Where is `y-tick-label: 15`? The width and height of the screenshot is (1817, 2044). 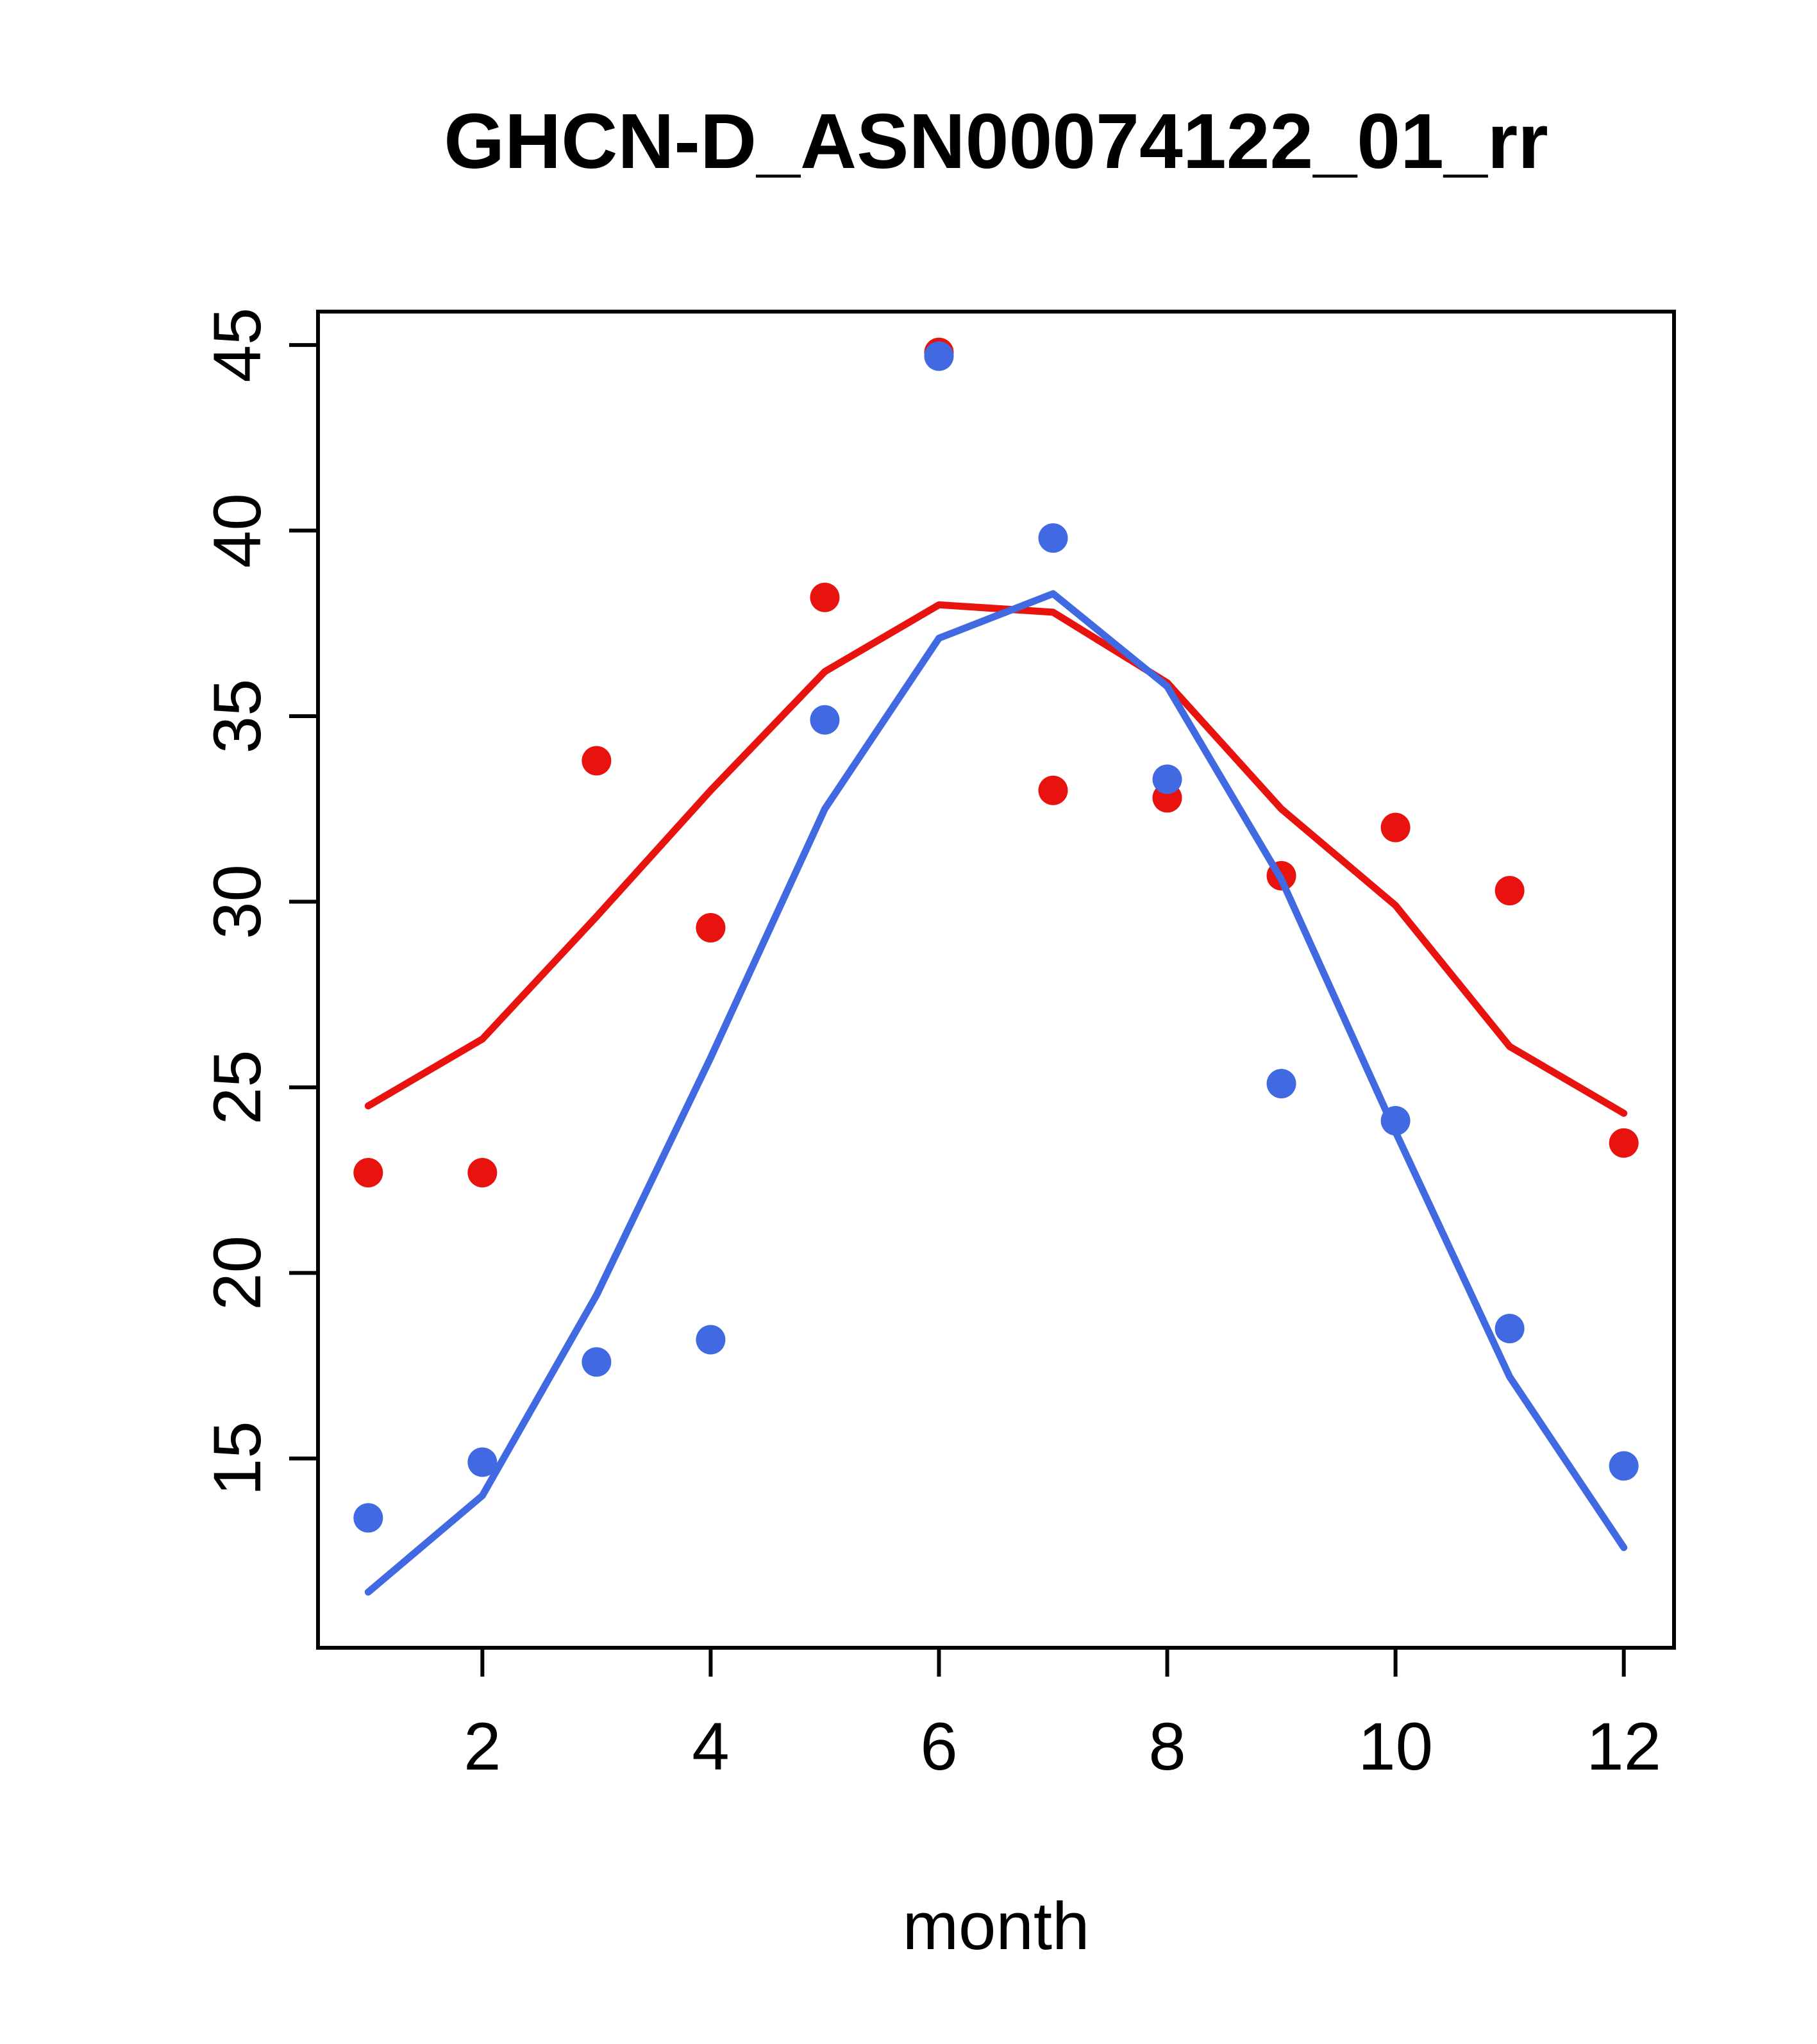 y-tick-label: 15 is located at coordinates (238, 1458).